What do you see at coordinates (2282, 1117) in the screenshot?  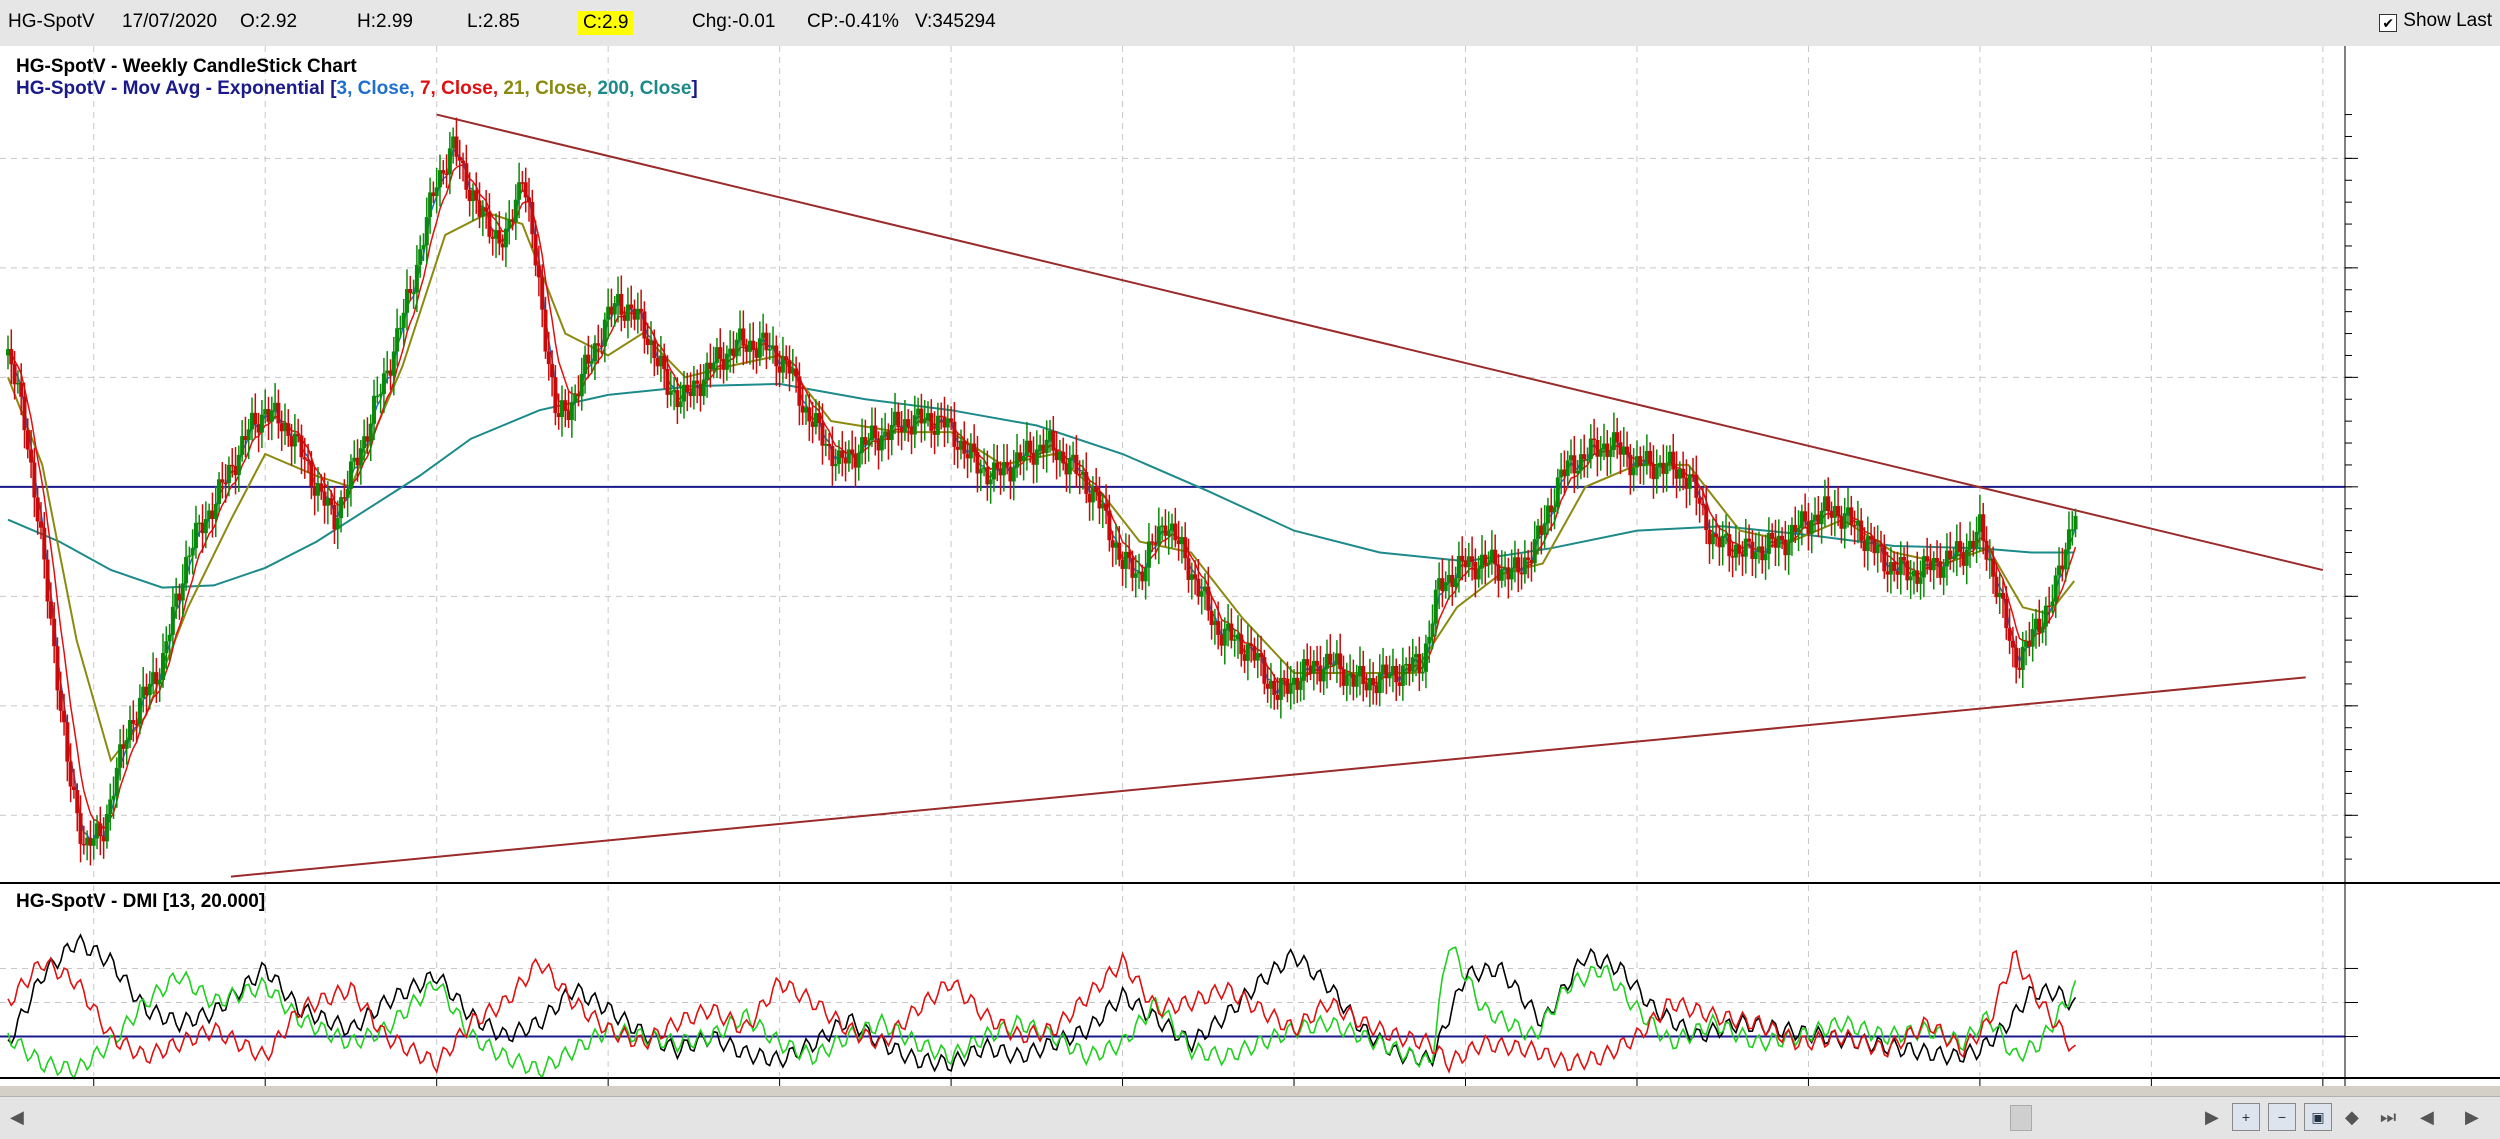 I see `zoom-out-icon: −` at bounding box center [2282, 1117].